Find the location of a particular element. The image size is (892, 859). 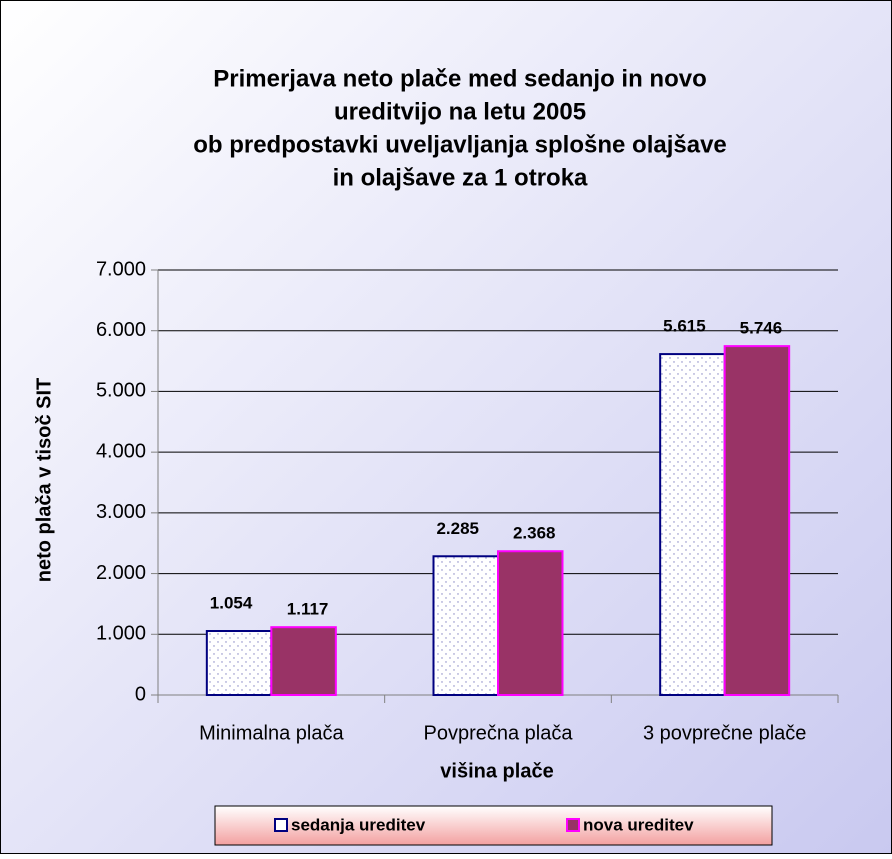

y-axis-label: neto plača v tisoč SIT is located at coordinates (44, 480).